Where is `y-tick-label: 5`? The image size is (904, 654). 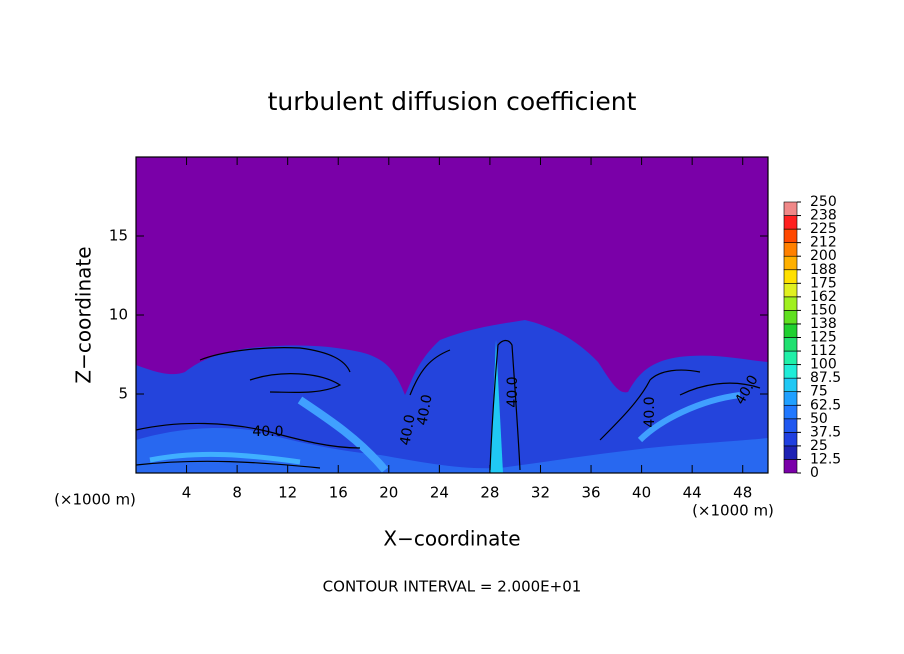
y-tick-label: 5 is located at coordinates (123, 394).